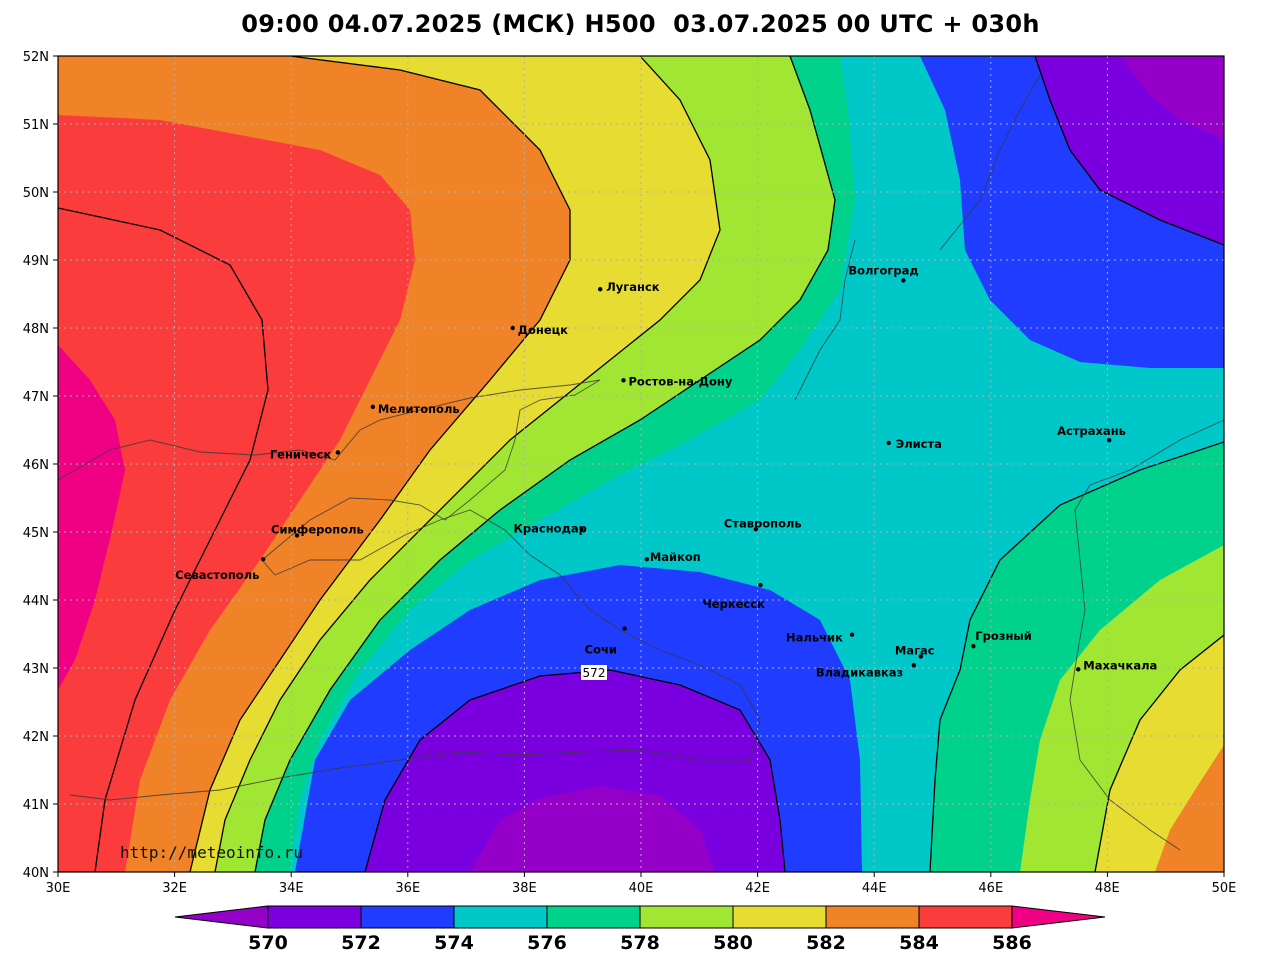 This screenshot has width=1281, height=963. What do you see at coordinates (633, 287) in the screenshot?
I see `city-label: Луганск` at bounding box center [633, 287].